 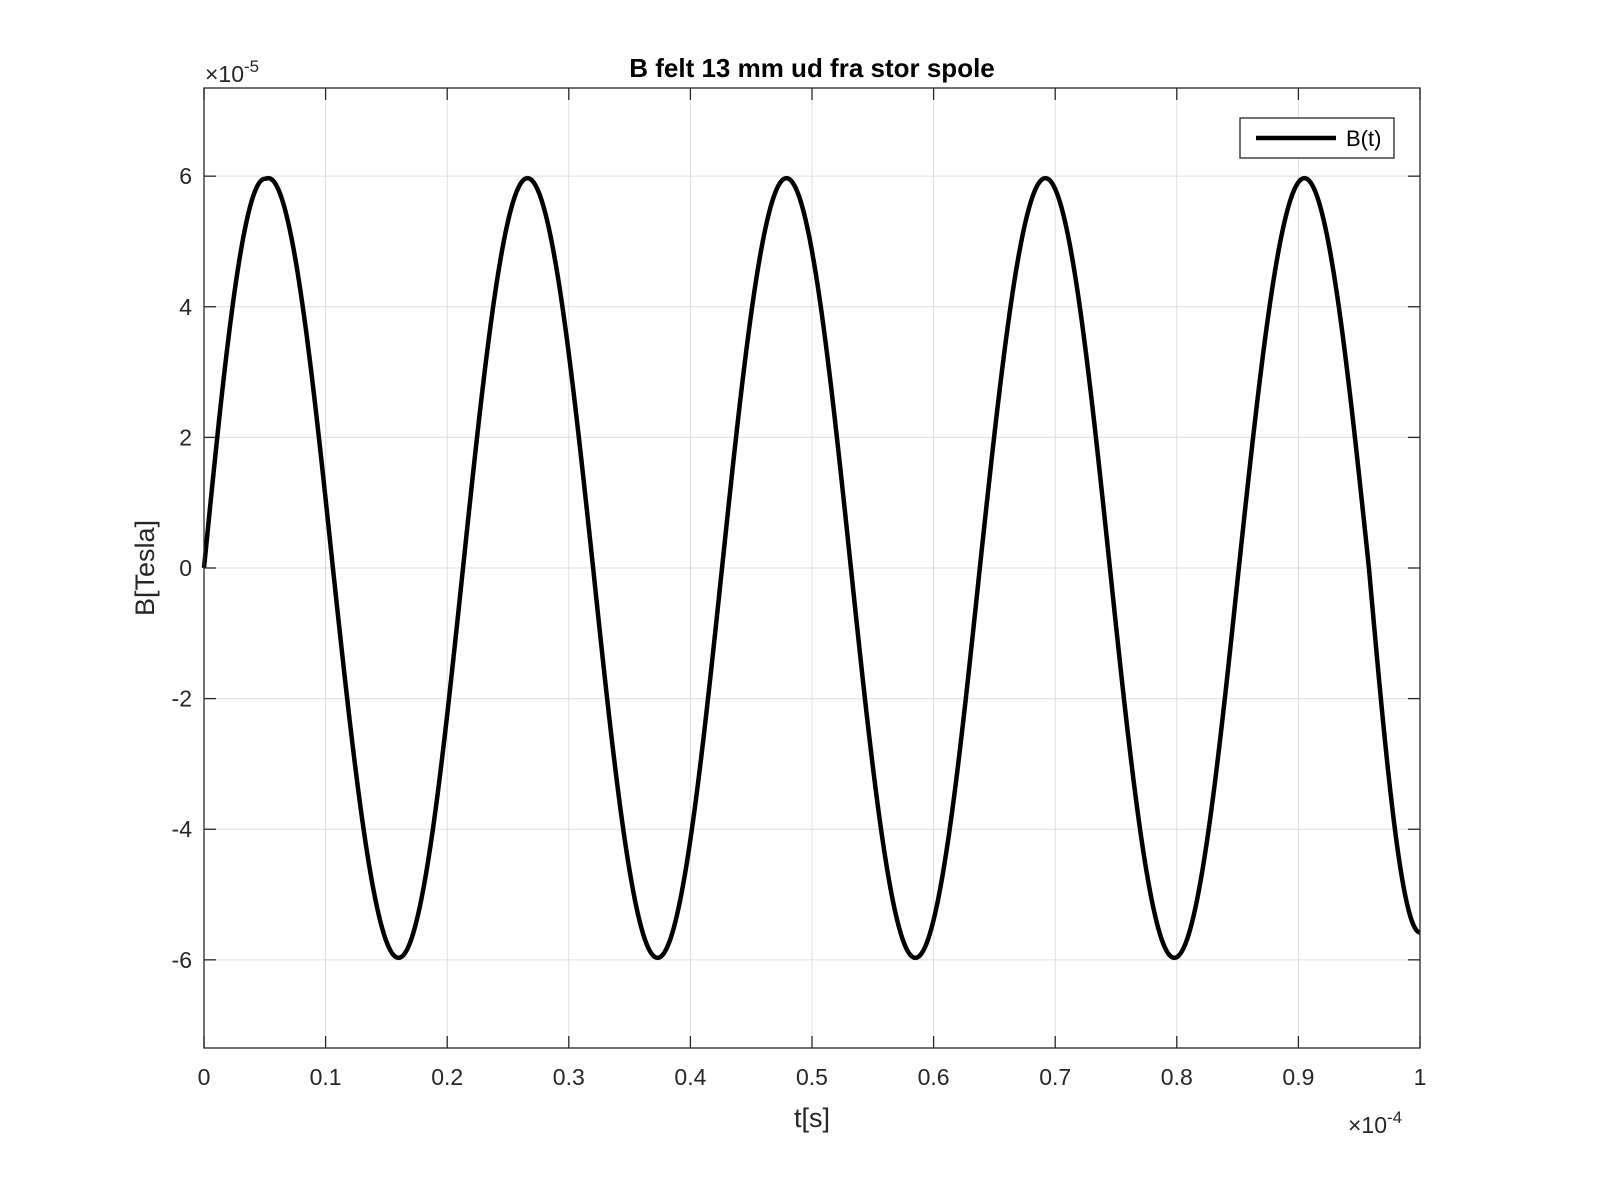 What do you see at coordinates (185, 307) in the screenshot?
I see `y-tick-label: 4` at bounding box center [185, 307].